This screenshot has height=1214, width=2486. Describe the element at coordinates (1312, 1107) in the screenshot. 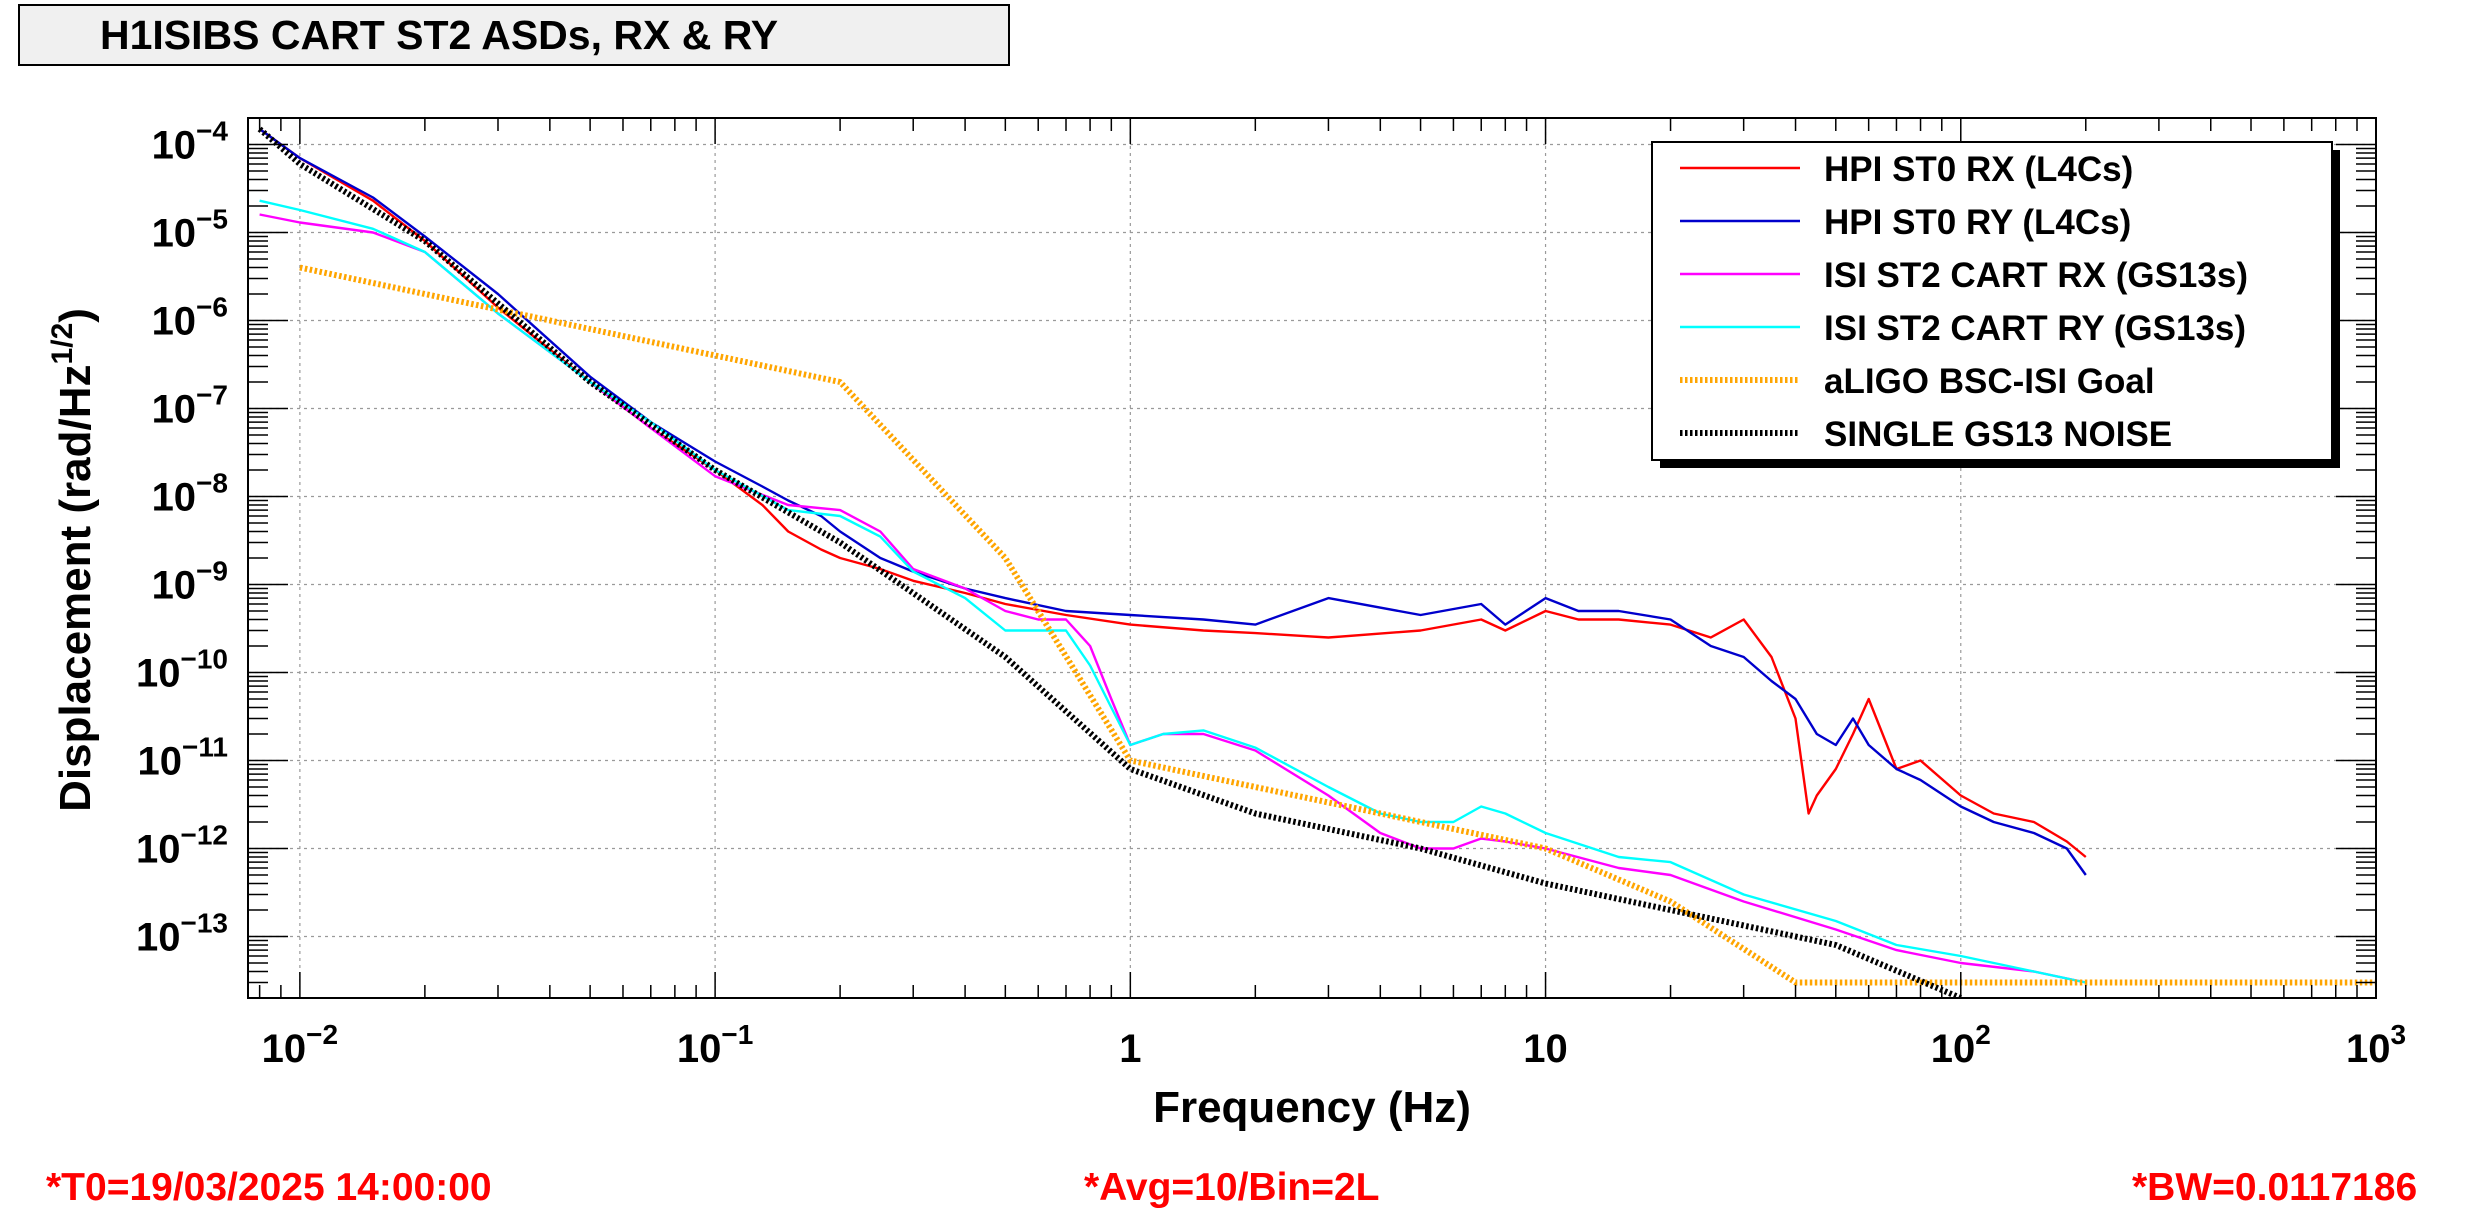

I see `x-axis-label: Frequency (Hz)` at that location.